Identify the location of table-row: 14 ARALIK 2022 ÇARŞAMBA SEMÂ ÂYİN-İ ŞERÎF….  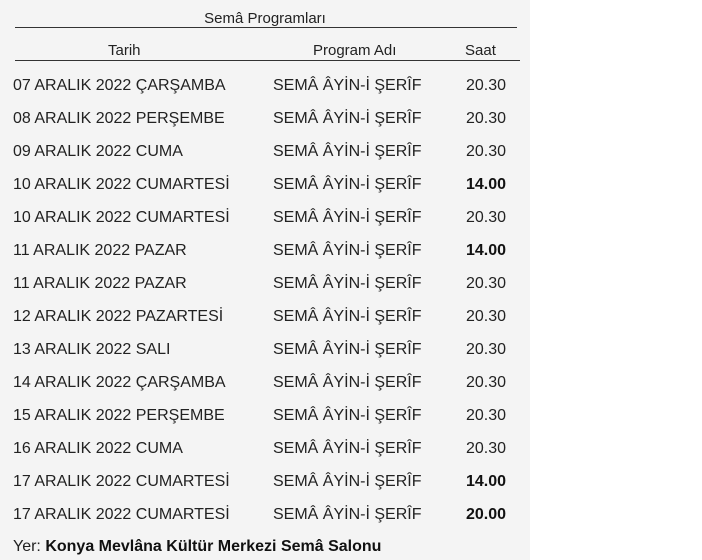
(265, 383).